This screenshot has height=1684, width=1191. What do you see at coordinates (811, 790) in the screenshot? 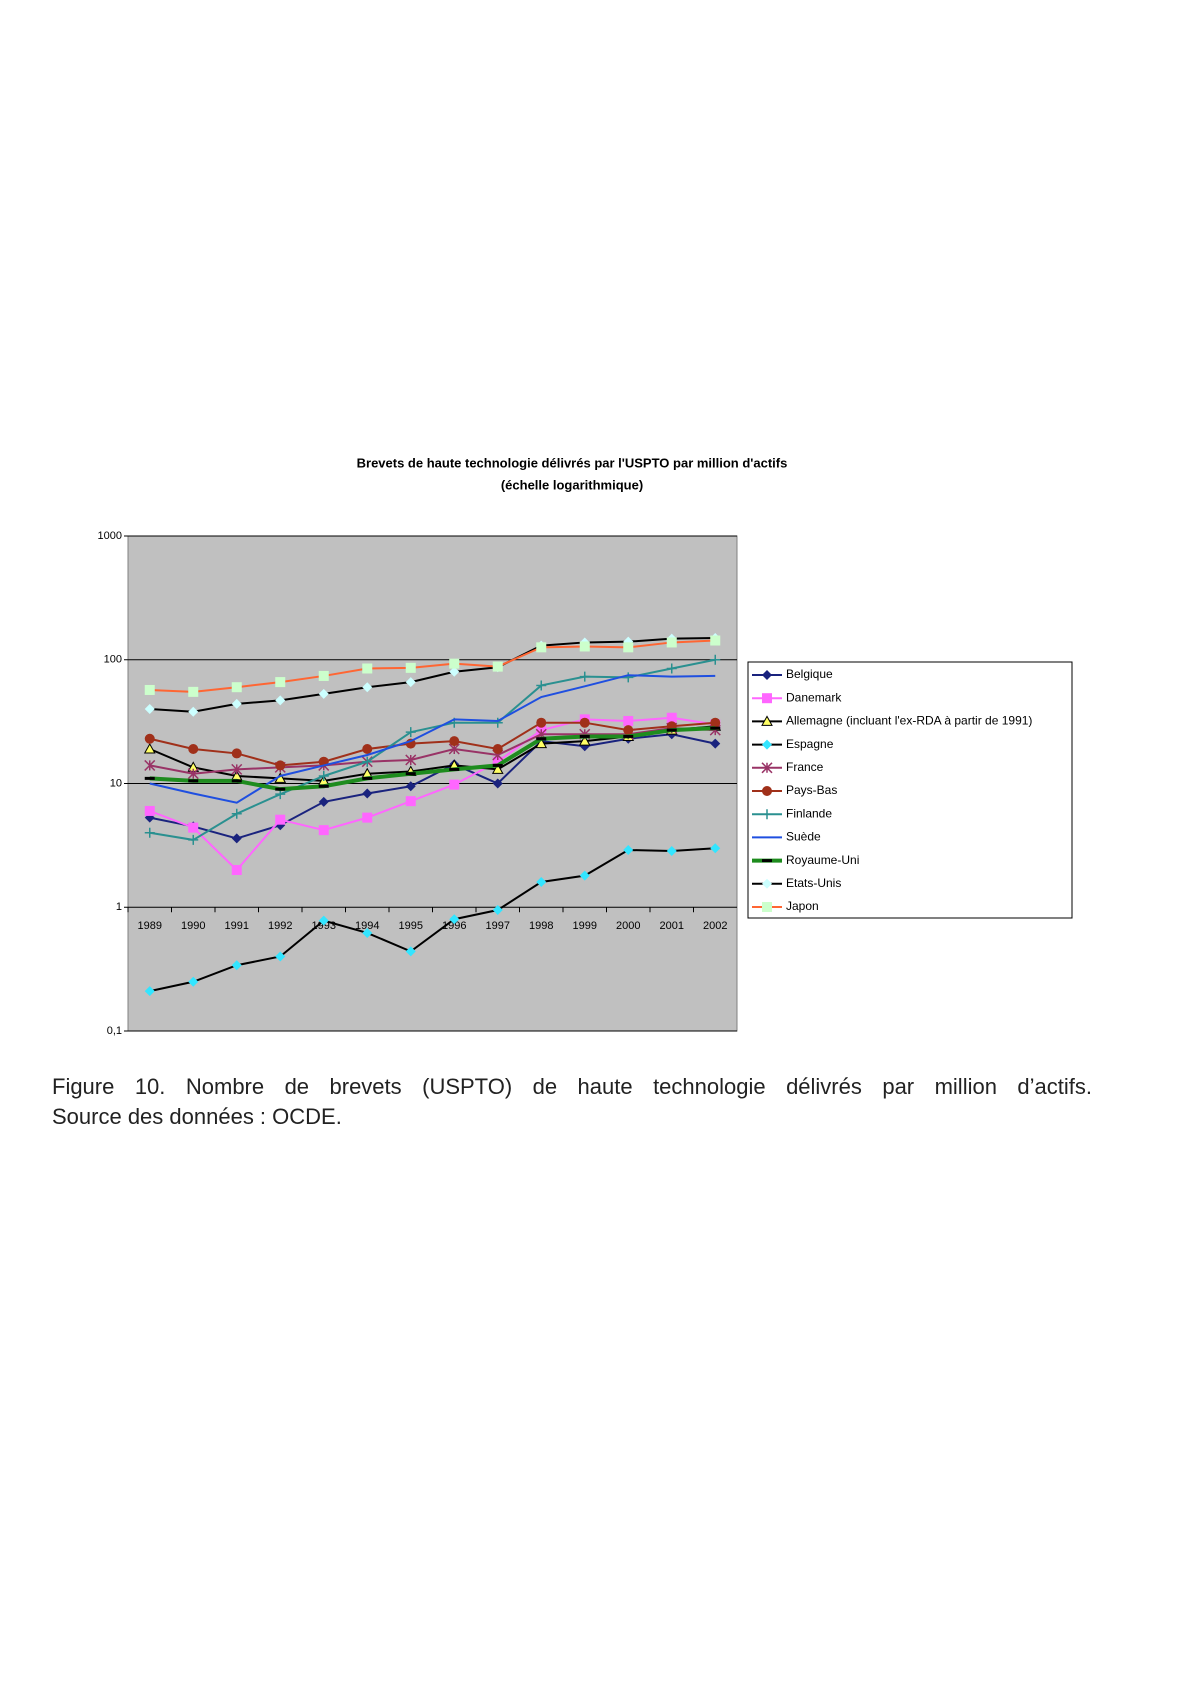
I see `legend-label: Pays-Bas` at bounding box center [811, 790].